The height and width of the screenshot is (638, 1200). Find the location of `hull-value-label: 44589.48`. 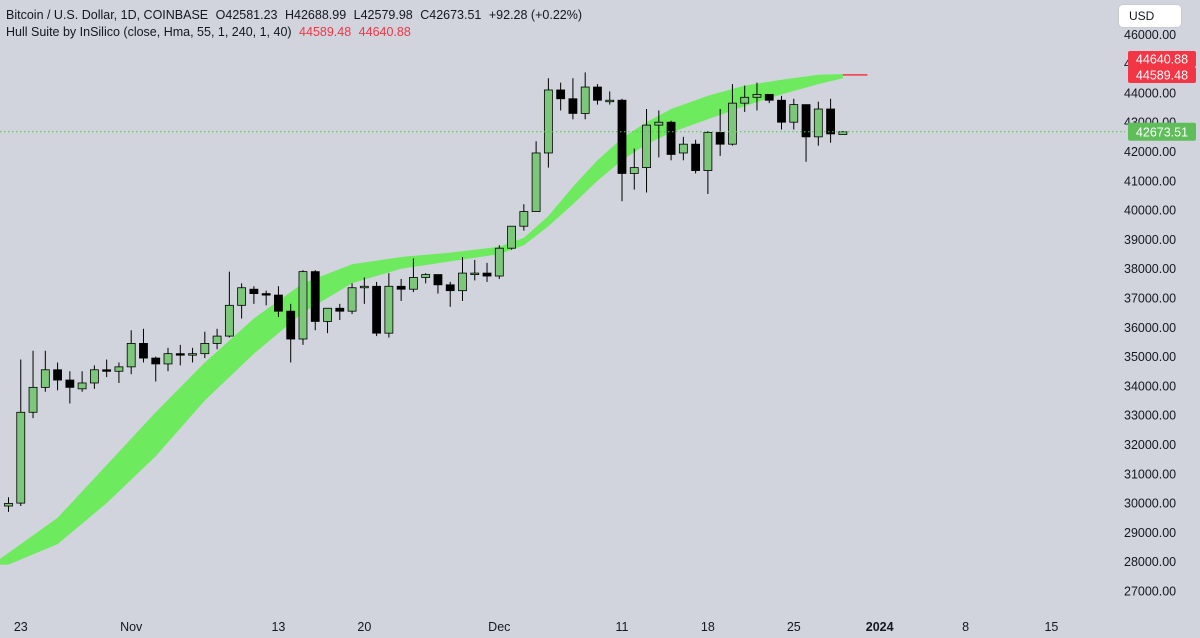

hull-value-label: 44589.48 is located at coordinates (1162, 76).